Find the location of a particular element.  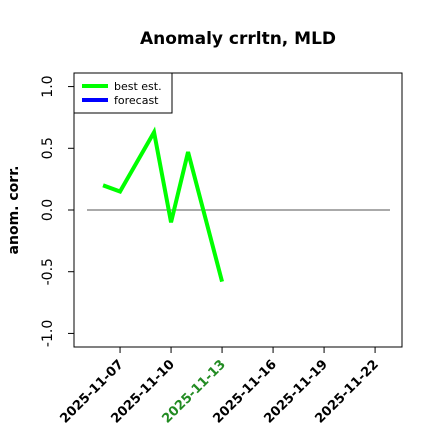

legend-label: best est. is located at coordinates (138, 86).